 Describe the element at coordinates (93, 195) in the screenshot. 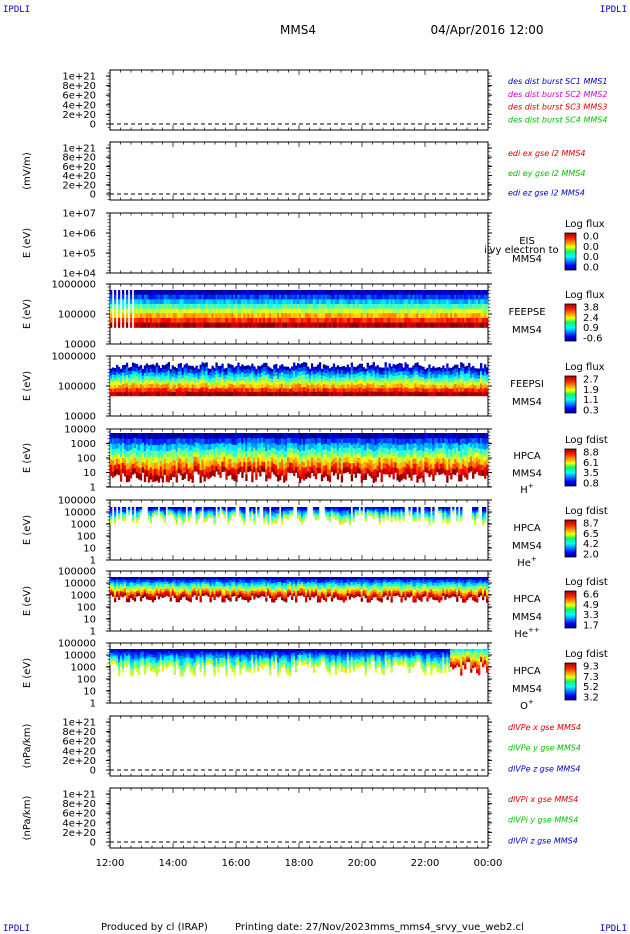

I see `y-tick-label: 0` at that location.